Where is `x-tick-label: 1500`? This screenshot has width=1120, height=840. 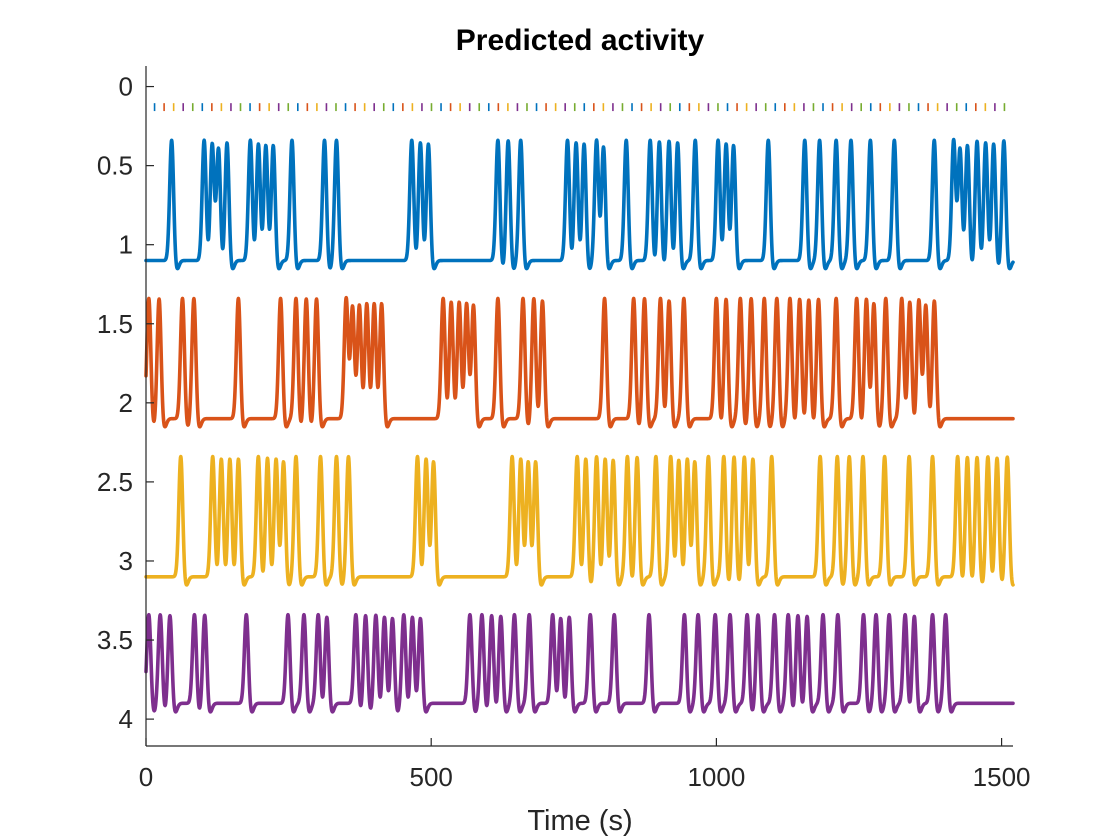
x-tick-label: 1500 is located at coordinates (1002, 777).